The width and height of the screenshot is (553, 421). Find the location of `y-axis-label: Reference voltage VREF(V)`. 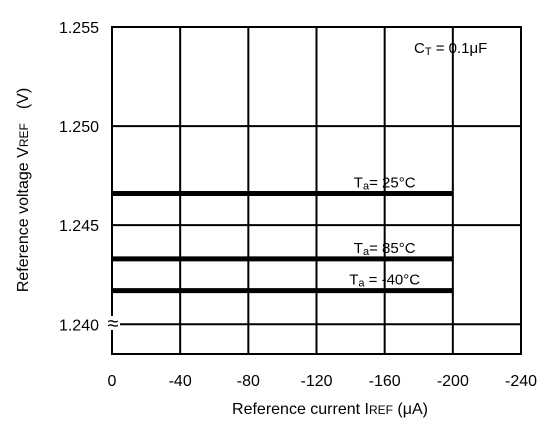

y-axis-label: Reference voltage VREF(V) is located at coordinates (23, 190).